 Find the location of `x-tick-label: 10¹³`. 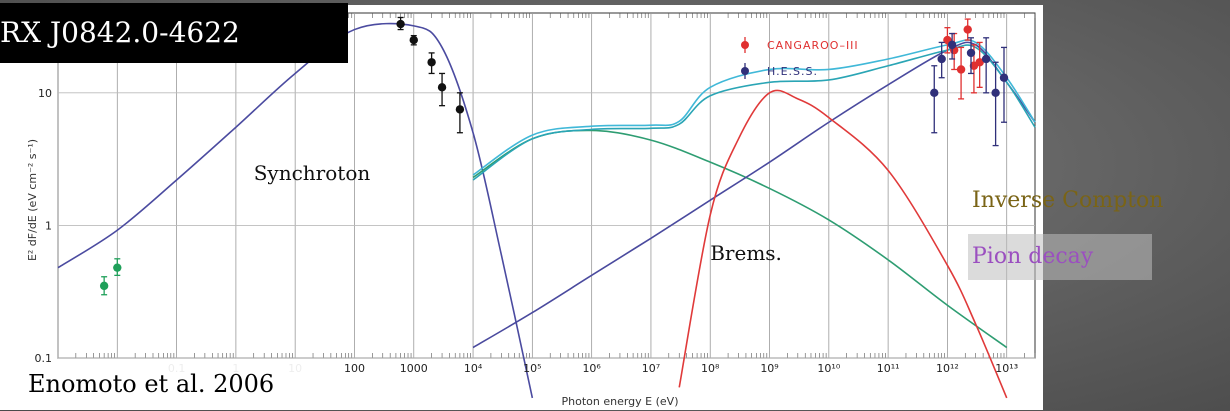

x-tick-label: 10¹³ is located at coordinates (1006, 368).